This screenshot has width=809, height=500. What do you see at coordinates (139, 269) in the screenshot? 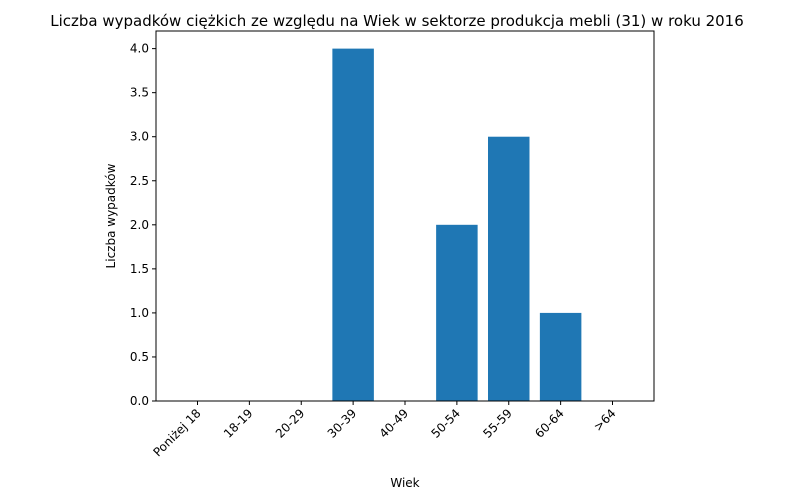
I see `y-tick-label-3: 1.5` at bounding box center [139, 269].